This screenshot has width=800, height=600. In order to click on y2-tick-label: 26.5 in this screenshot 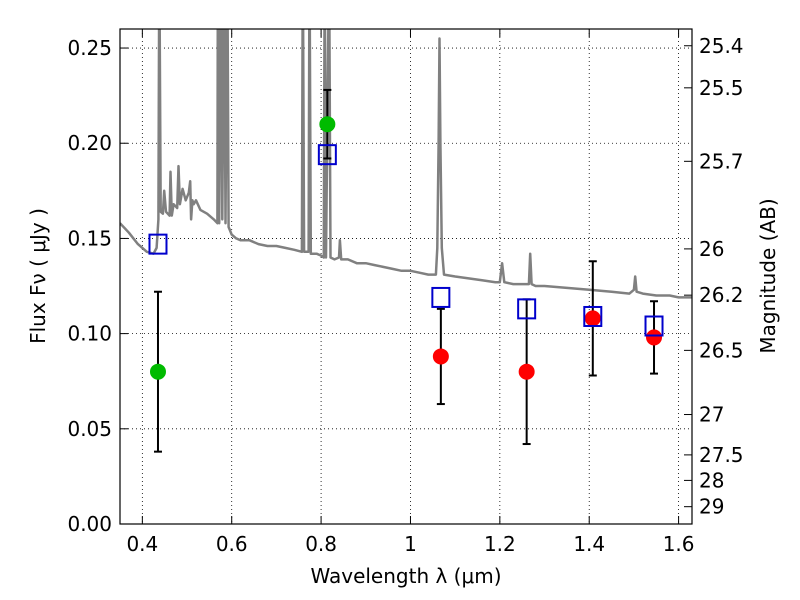, I will do `click(721, 350)`.